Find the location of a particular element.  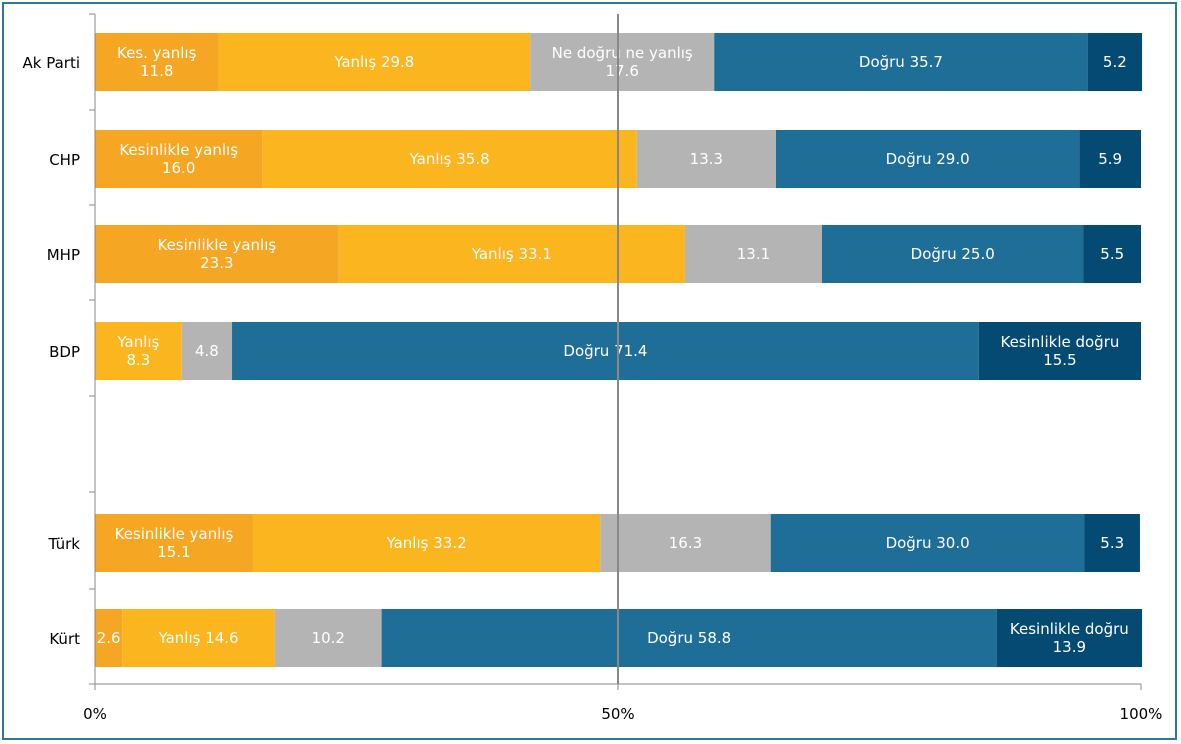

data-label: Yanlış 14.6 is located at coordinates (197, 638).